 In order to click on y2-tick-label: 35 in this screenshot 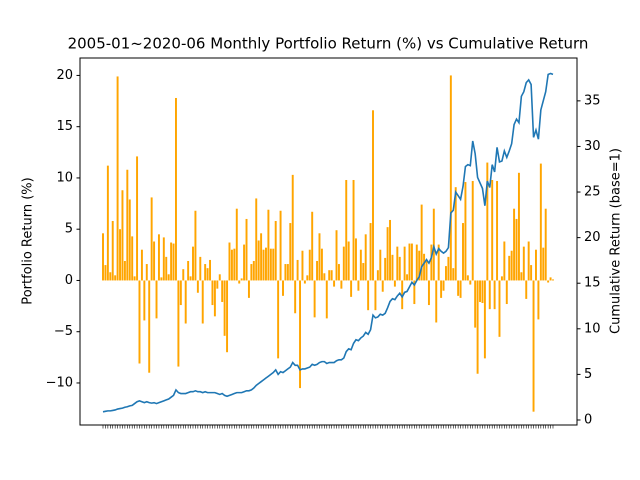, I will do `click(592, 100)`.